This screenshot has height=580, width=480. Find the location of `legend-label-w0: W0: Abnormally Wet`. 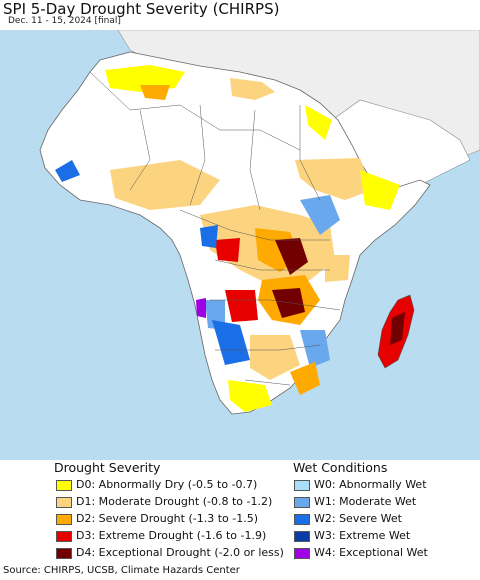

legend-label-w0: W0: Abnormally Wet is located at coordinates (370, 484).